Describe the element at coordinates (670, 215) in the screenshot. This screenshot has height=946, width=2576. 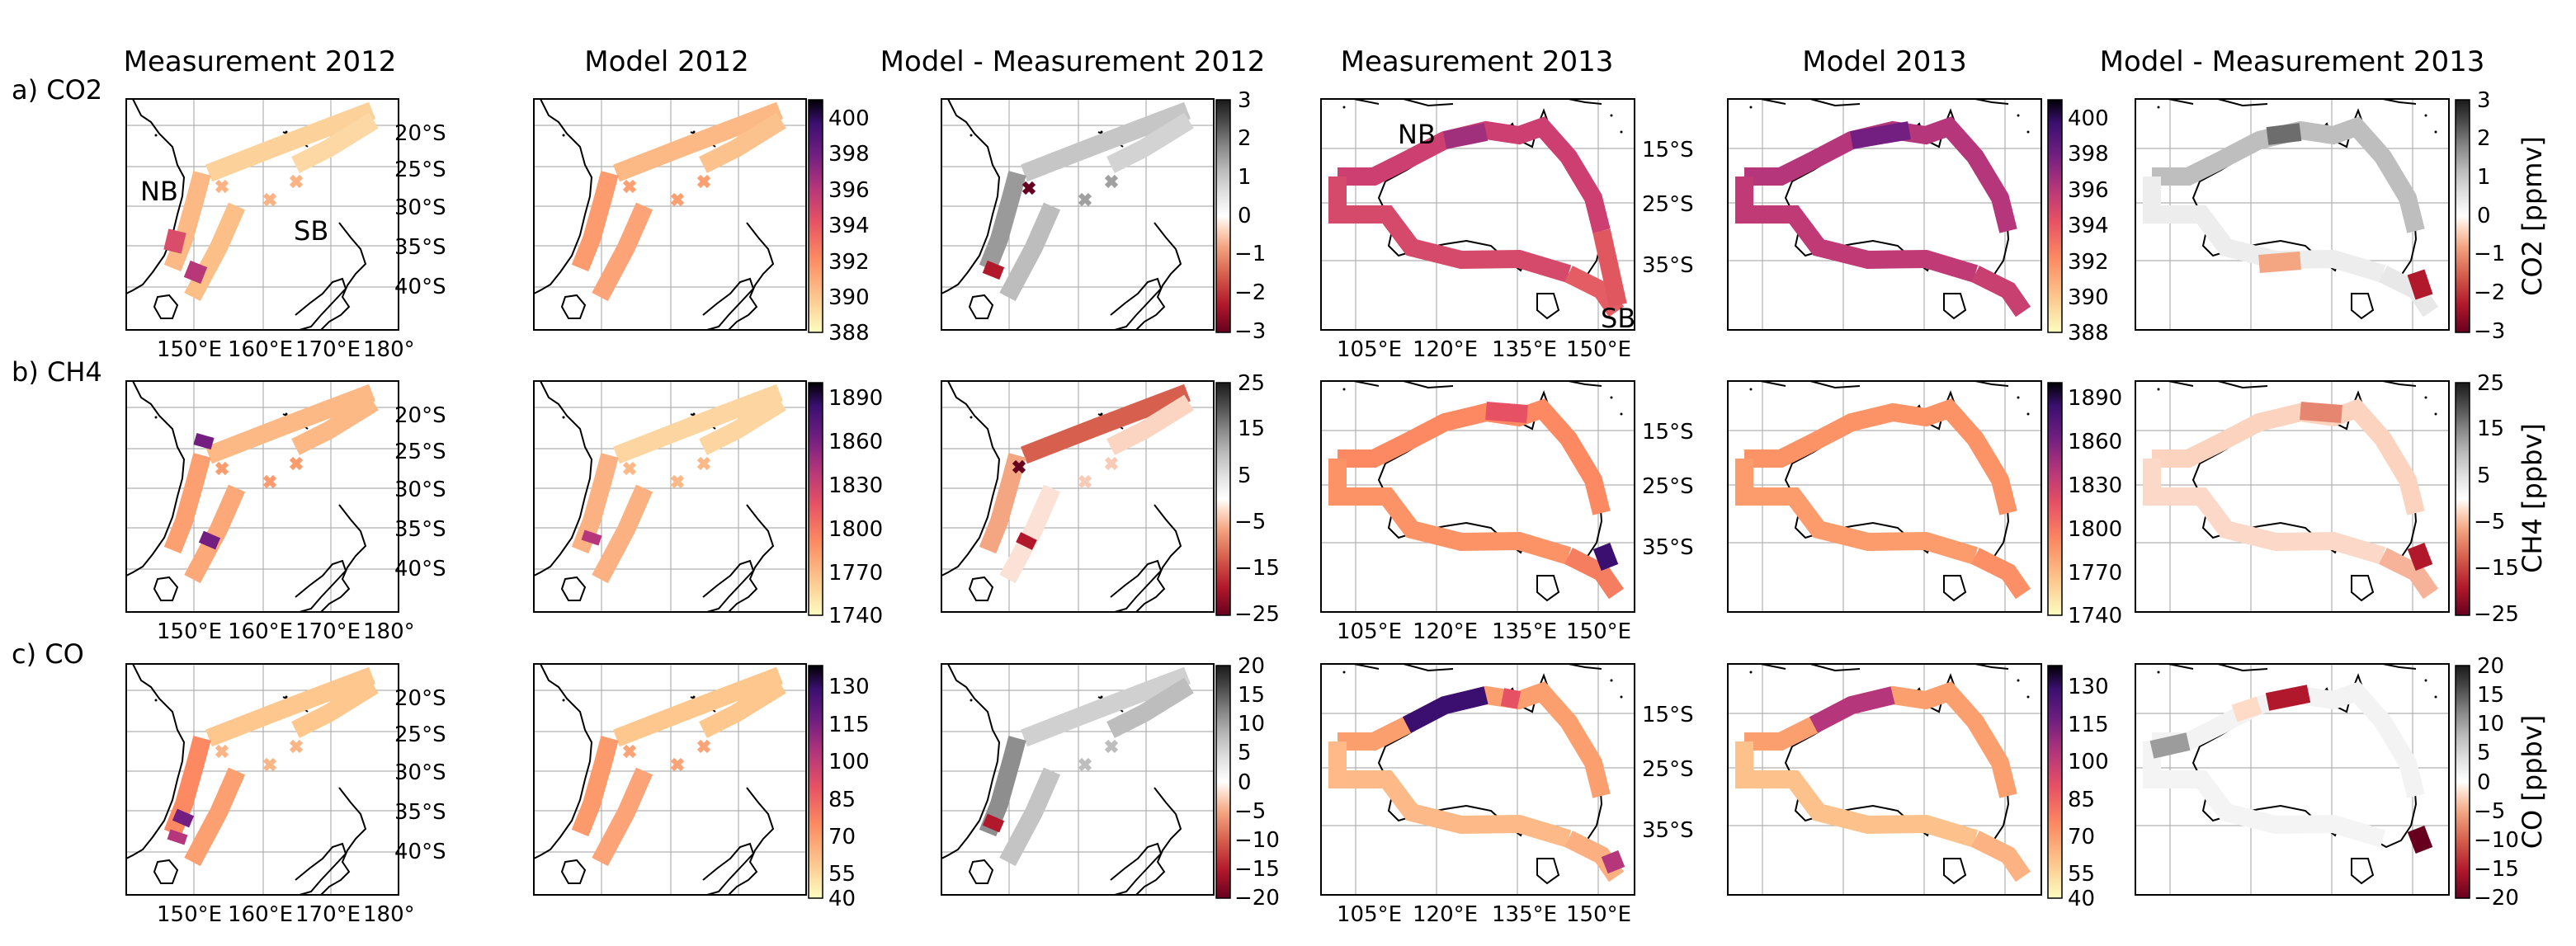
I see `panel-co2-model-2012` at that location.